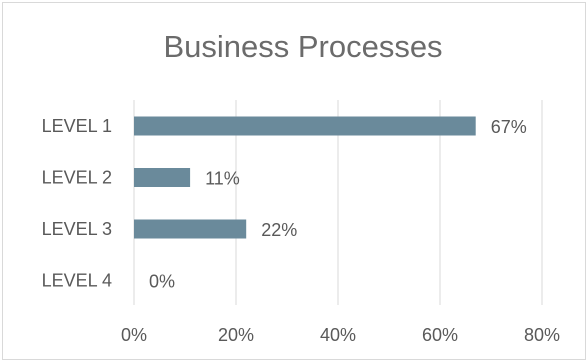  What do you see at coordinates (338, 335) in the screenshot?
I see `x-tick-label: 40%` at bounding box center [338, 335].